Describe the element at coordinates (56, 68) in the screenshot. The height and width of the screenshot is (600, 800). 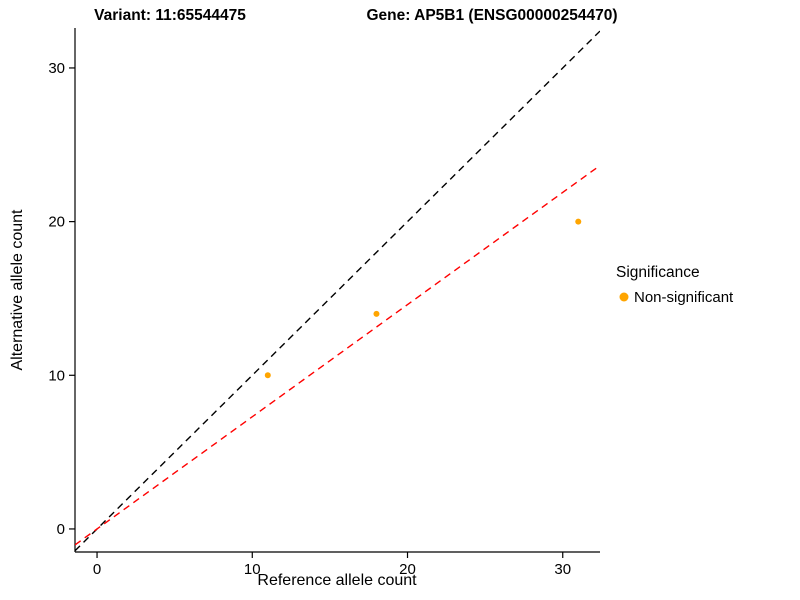
I see `y-tick-label: 30` at that location.